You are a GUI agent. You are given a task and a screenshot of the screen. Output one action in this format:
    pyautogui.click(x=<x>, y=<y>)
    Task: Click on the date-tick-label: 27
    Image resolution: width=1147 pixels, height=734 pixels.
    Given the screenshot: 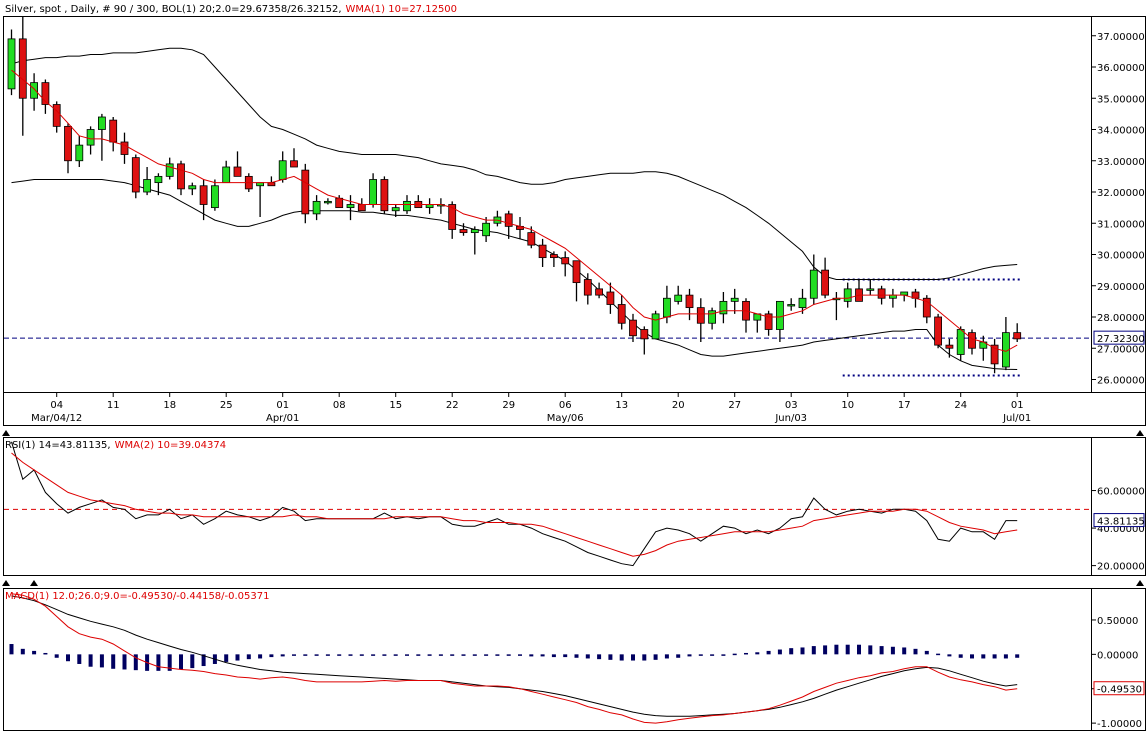 What is the action you would take?
    pyautogui.click(x=734, y=405)
    